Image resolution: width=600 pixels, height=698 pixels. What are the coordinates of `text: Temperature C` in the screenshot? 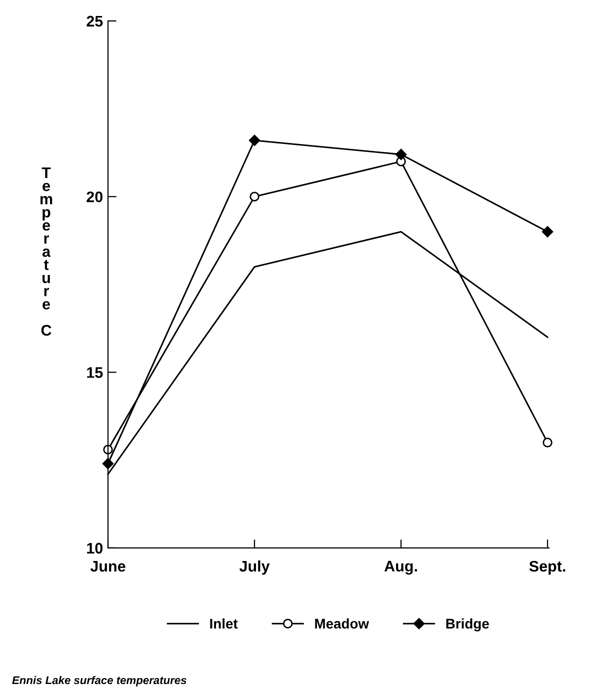 It's located at (46, 251).